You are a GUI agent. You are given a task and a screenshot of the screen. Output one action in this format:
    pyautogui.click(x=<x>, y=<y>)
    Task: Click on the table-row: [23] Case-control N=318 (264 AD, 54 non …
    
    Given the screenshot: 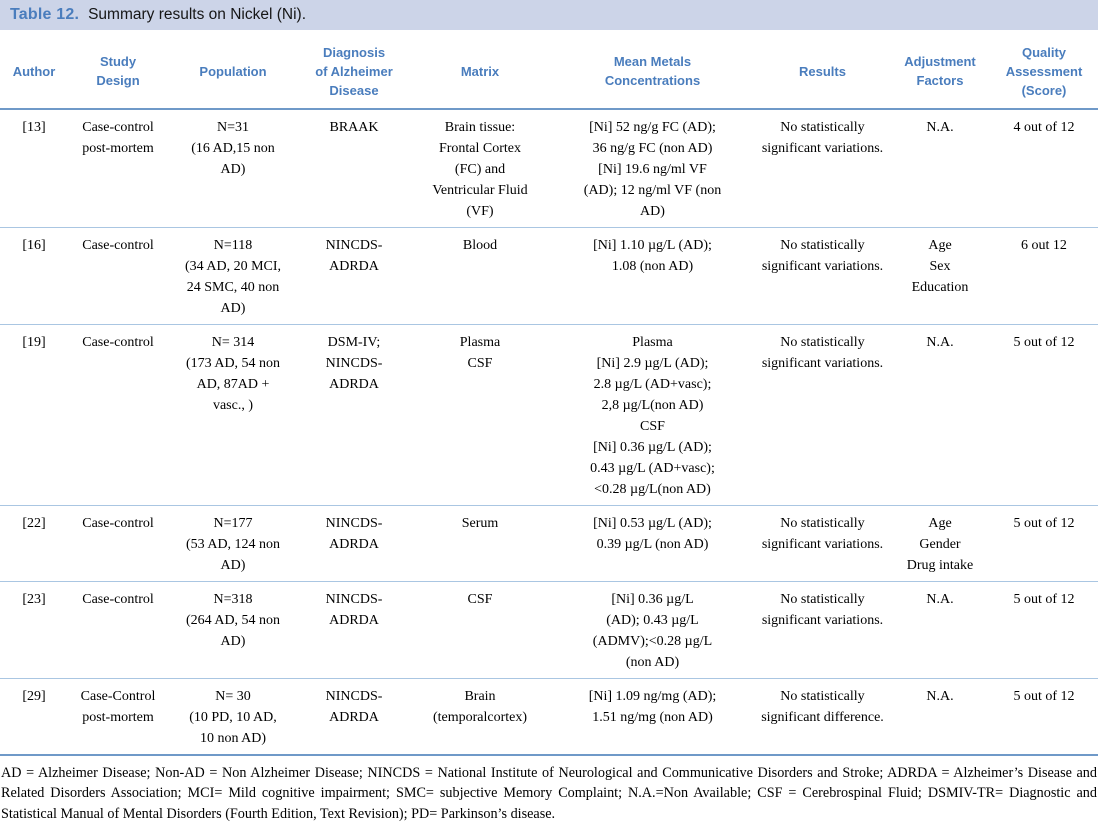 What is the action you would take?
    pyautogui.click(x=549, y=629)
    